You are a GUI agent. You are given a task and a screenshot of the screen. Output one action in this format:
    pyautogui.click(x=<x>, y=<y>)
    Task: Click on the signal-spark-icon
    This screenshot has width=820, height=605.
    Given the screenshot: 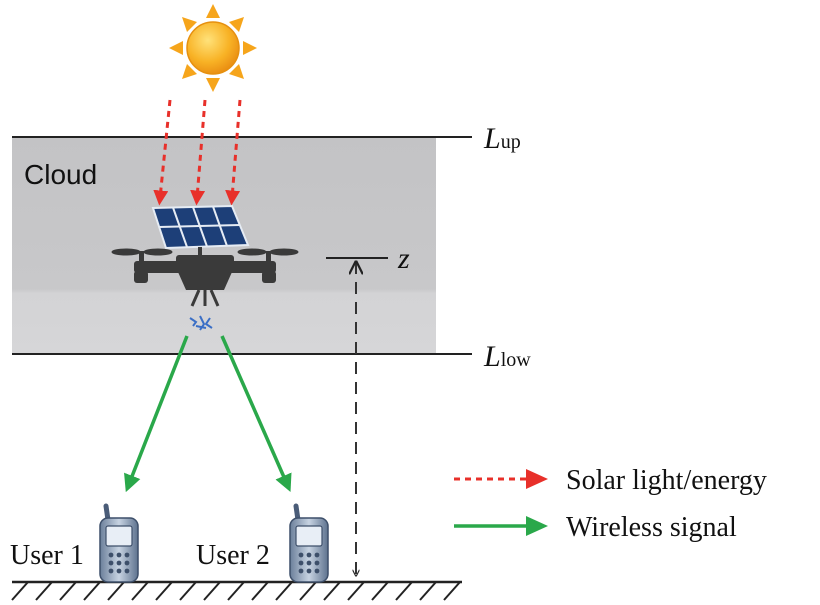 What is the action you would take?
    pyautogui.click(x=201, y=323)
    